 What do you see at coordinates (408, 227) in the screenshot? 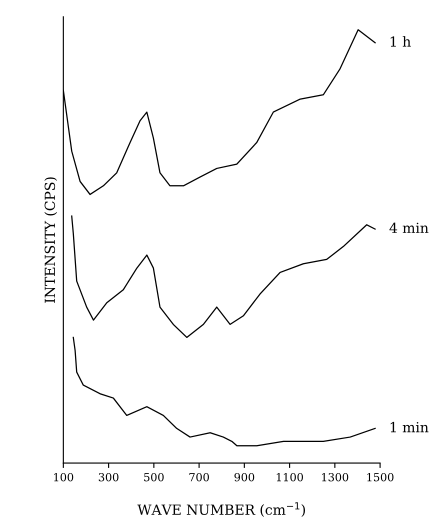
I see `series-label: 4 min` at bounding box center [408, 227].